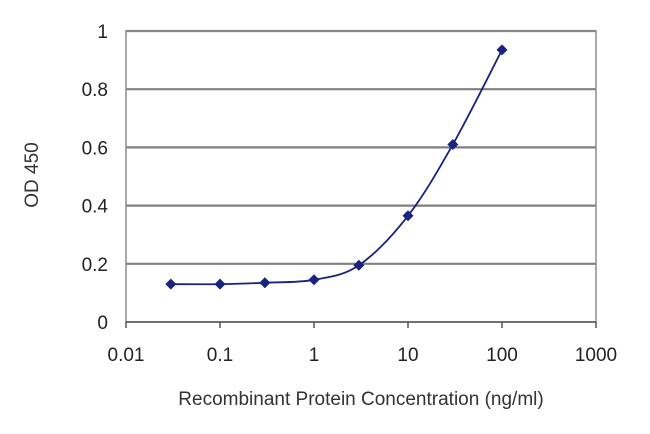 This screenshot has height=434, width=650. What do you see at coordinates (95, 207) in the screenshot?
I see `y-tick-label: 0.4` at bounding box center [95, 207].